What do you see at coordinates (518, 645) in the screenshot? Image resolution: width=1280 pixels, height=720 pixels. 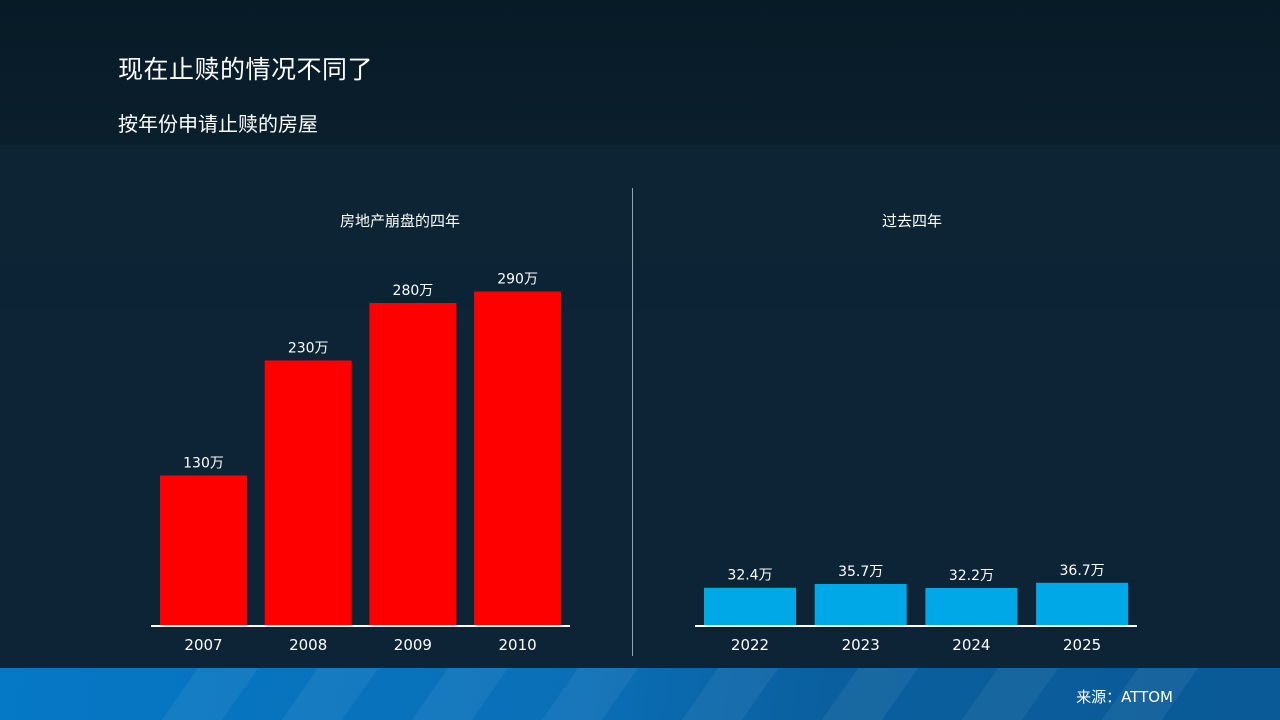 I see `chart-0-tick-label-2010: 2010` at bounding box center [518, 645].